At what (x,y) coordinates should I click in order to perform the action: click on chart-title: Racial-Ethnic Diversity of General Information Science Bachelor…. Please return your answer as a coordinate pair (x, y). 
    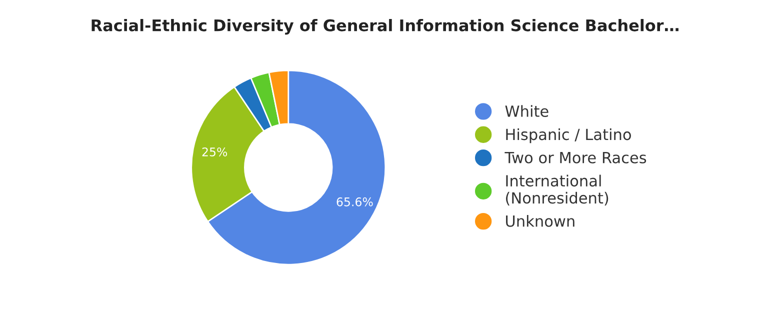
    Looking at the image, I should click on (385, 27).